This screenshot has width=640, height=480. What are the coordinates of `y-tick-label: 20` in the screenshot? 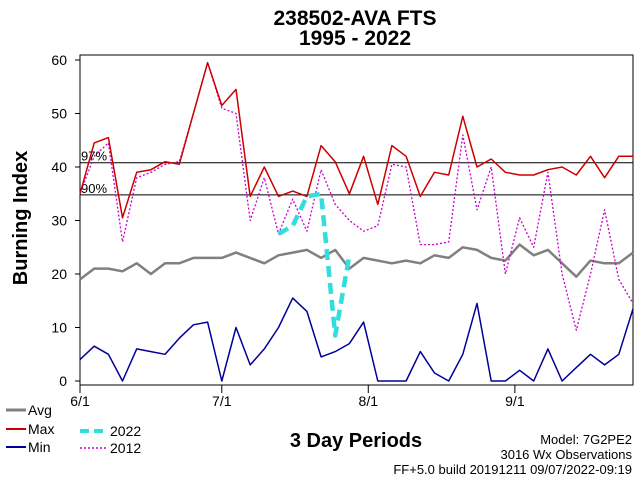 It's located at (59, 274).